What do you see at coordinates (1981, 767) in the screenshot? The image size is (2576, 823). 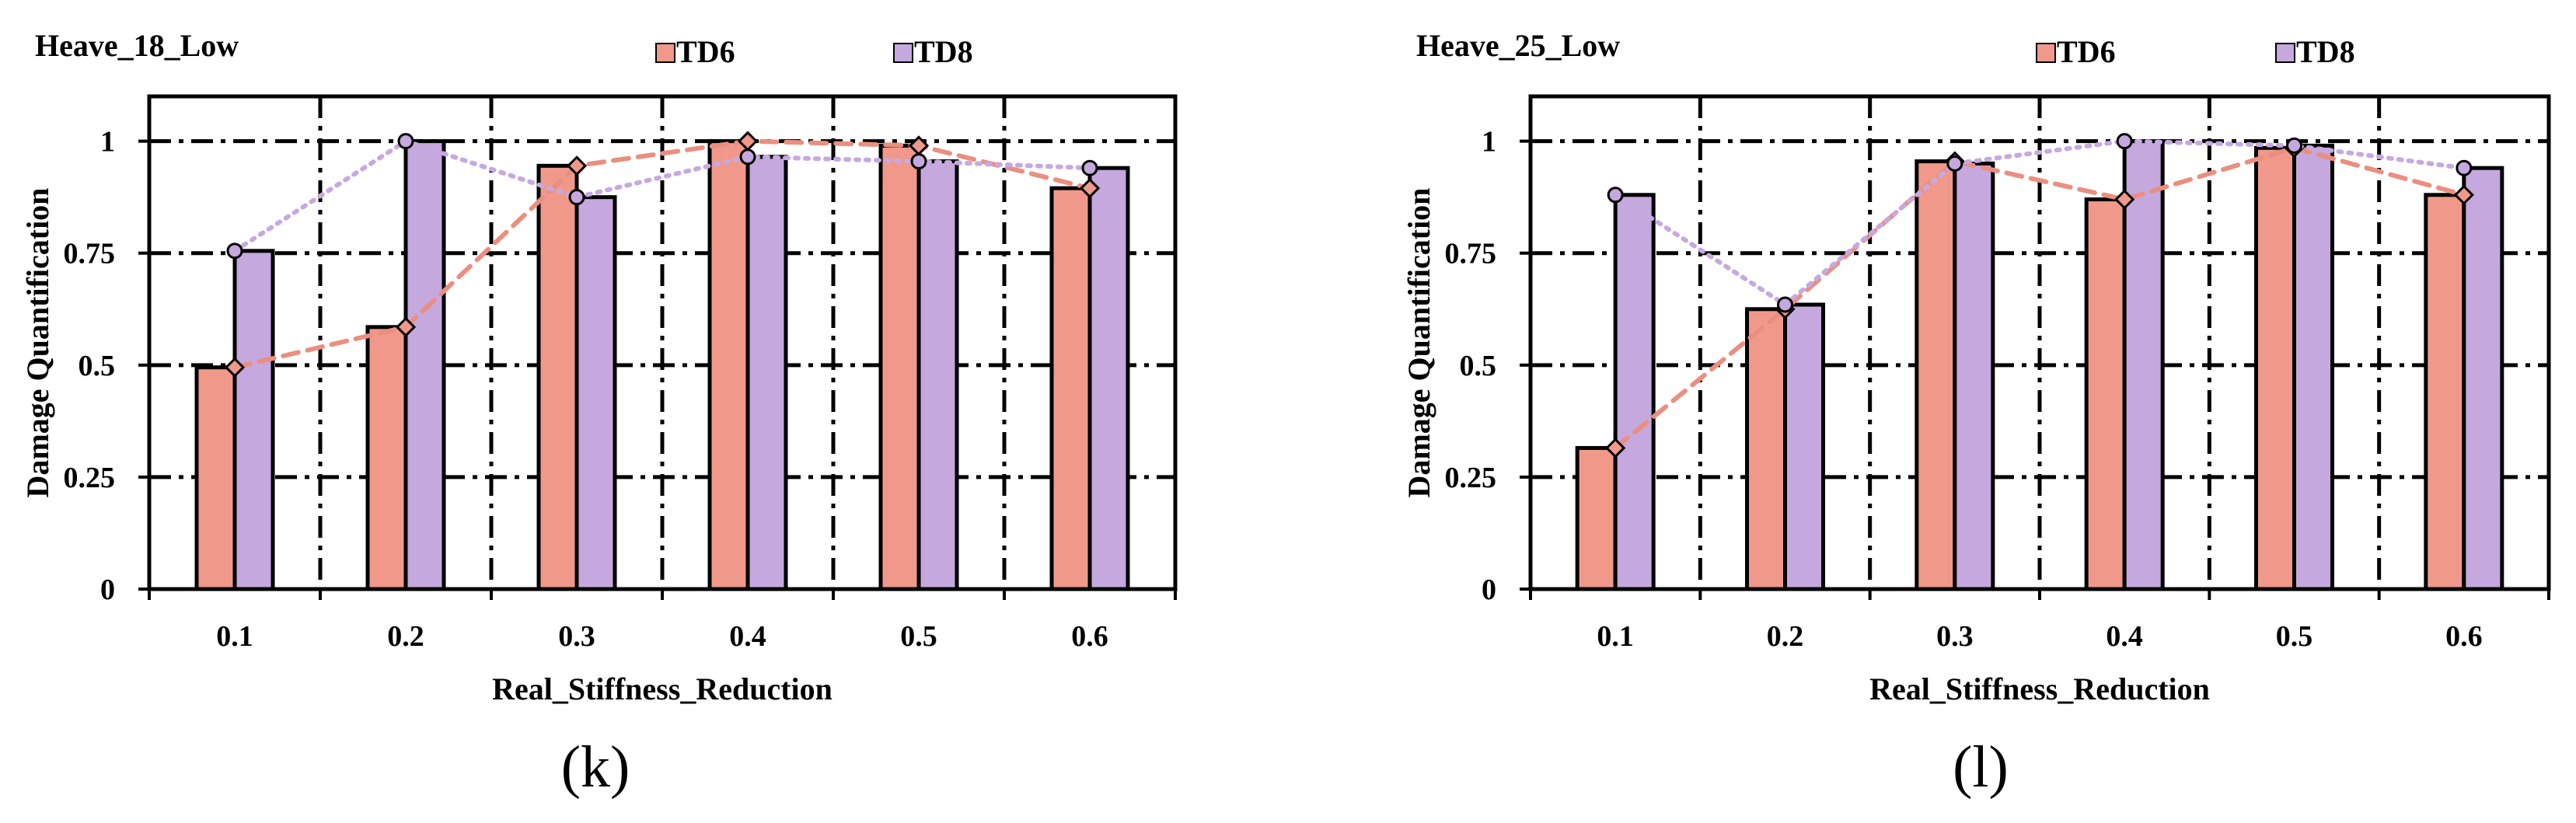 I see `panel-label: (l)` at bounding box center [1981, 767].